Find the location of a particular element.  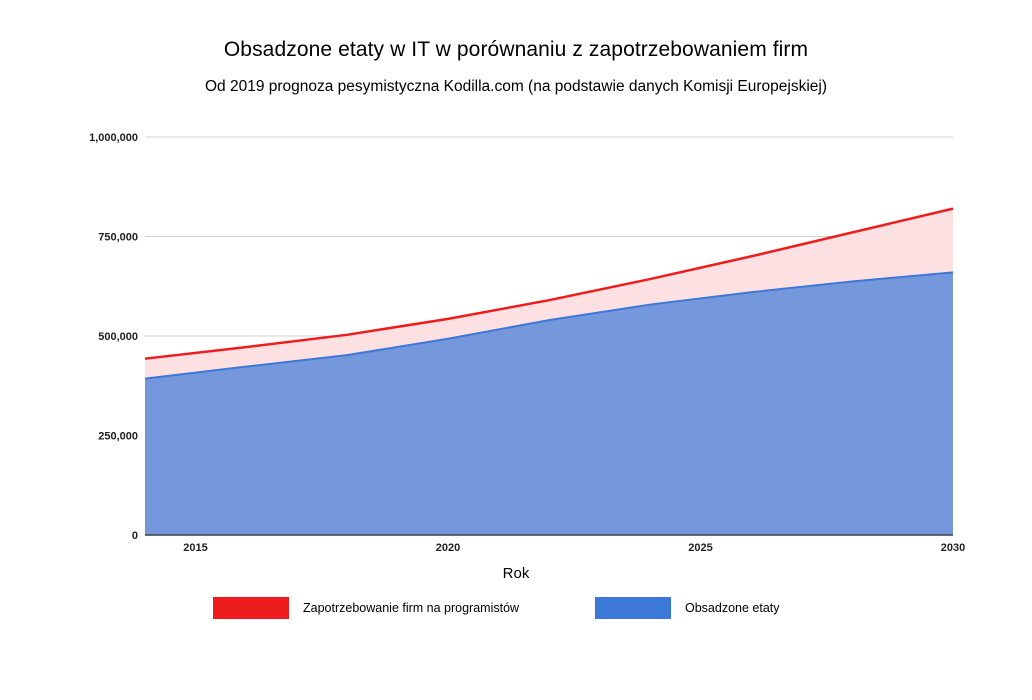

x-tick-label: 2025 is located at coordinates (700, 548).